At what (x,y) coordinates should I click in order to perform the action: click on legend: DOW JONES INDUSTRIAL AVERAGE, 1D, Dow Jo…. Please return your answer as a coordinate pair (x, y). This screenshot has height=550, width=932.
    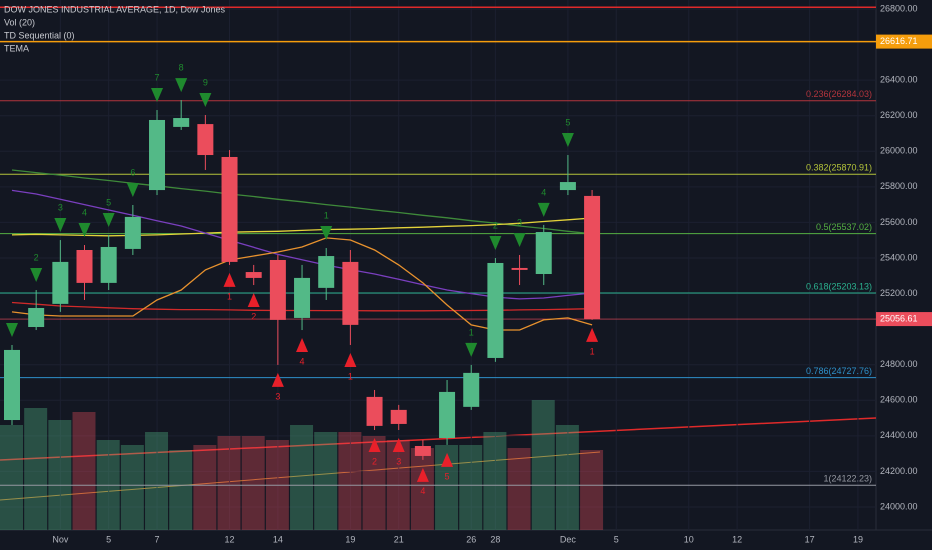
    Looking at the image, I should click on (115, 28).